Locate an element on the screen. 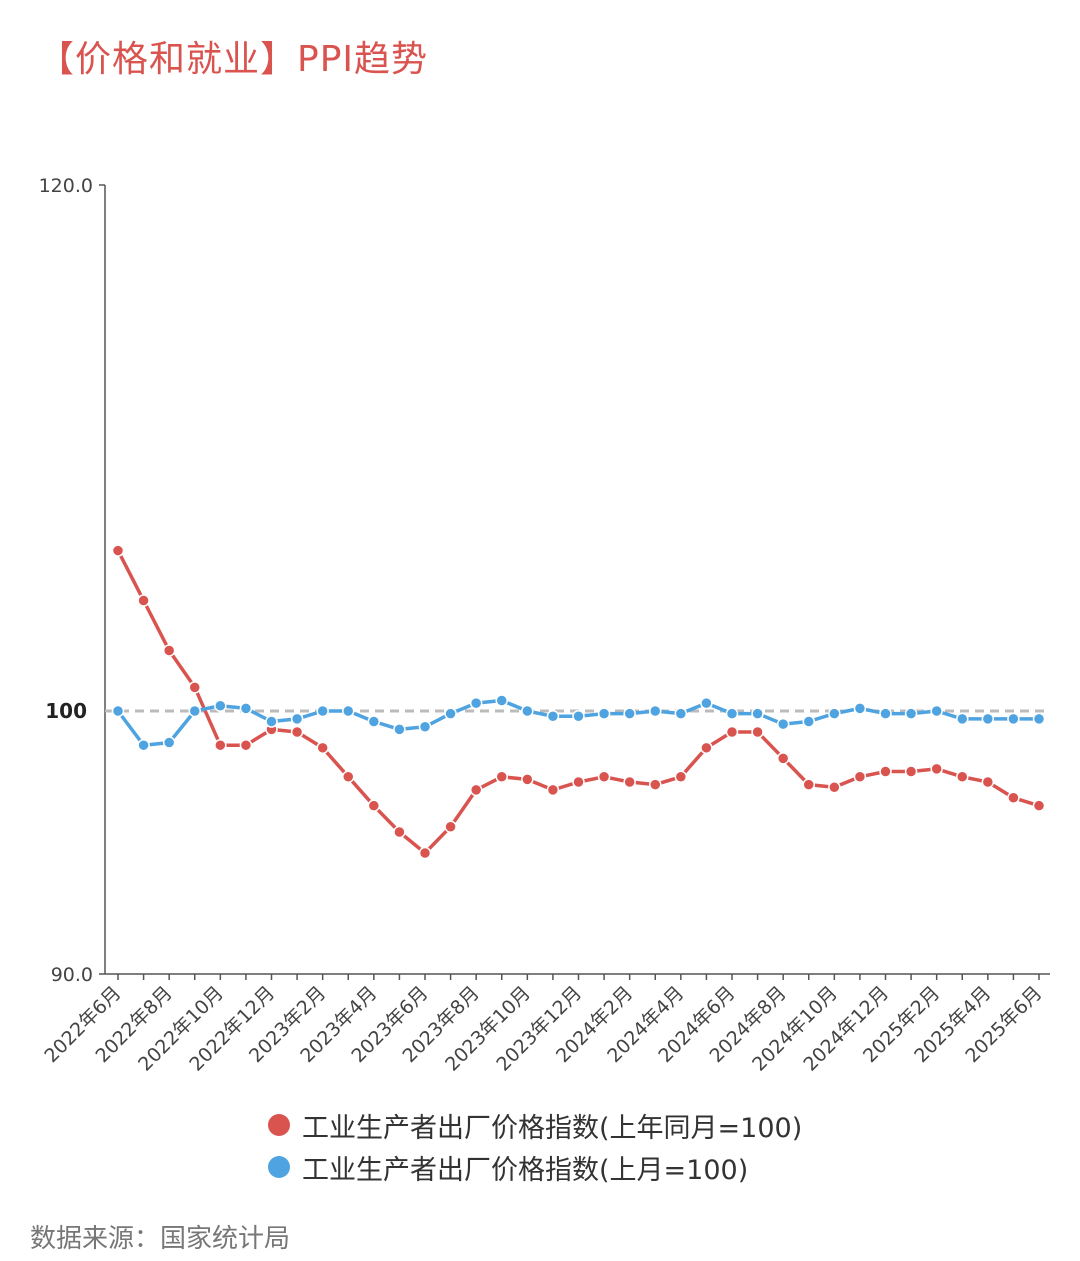 The image size is (1080, 1261). data-source-note: 数据来源：国家统计局 is located at coordinates (160, 1239).